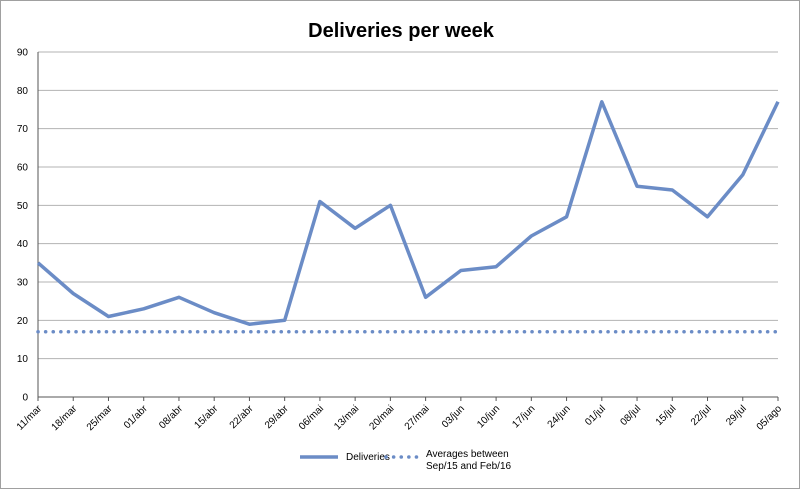 This screenshot has width=800, height=493. Describe the element at coordinates (23, 168) in the screenshot. I see `y-tick-label: 60` at that location.